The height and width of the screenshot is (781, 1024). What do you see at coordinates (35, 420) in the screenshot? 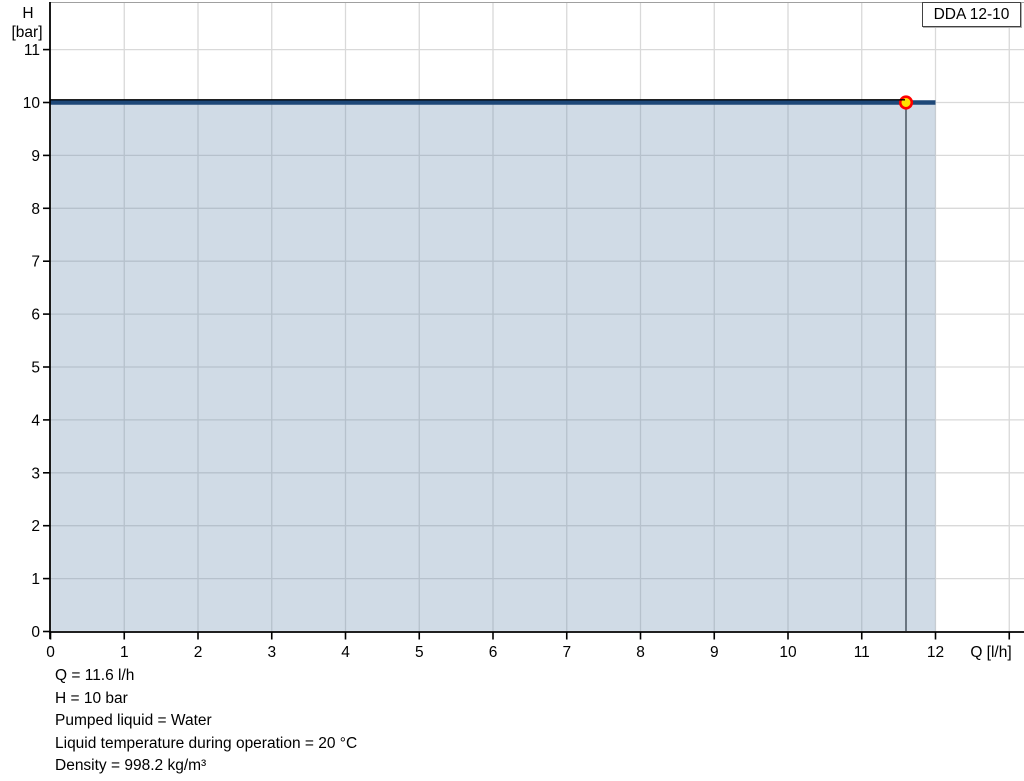
I see `y-tick-label: 4` at bounding box center [35, 420].